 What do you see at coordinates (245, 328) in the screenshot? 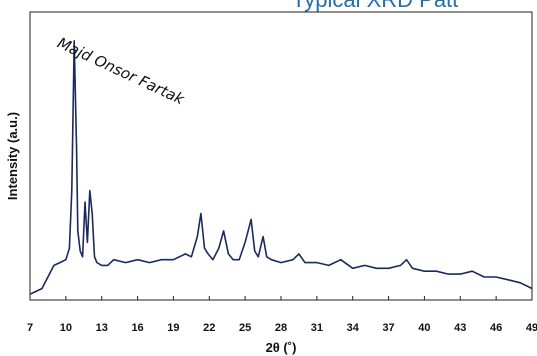
I see `x-tick-label: 25` at bounding box center [245, 328].